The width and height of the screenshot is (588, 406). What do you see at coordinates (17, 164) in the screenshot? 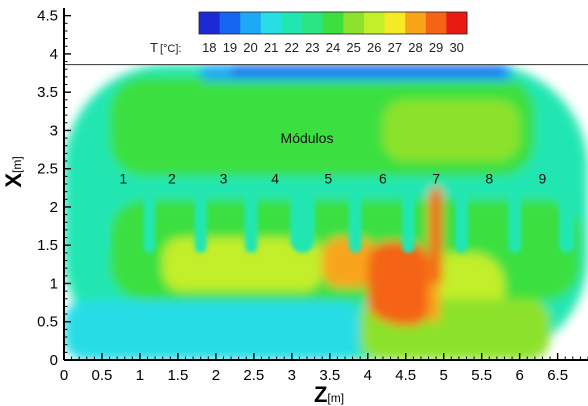
I see `y-axis-unit: [m]` at bounding box center [17, 164].